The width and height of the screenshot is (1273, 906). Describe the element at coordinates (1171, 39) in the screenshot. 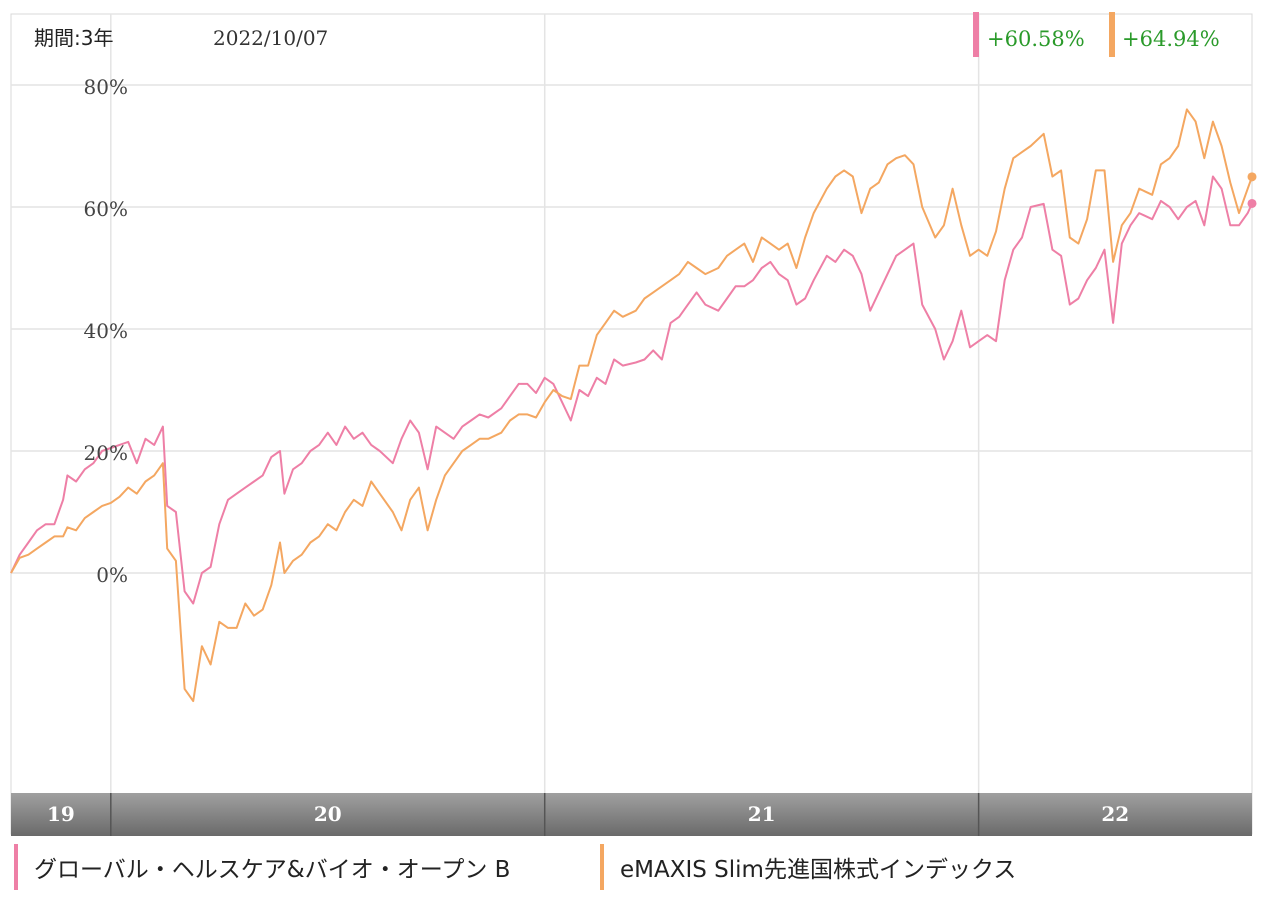

I see `return-label-2: +64.94%` at that location.